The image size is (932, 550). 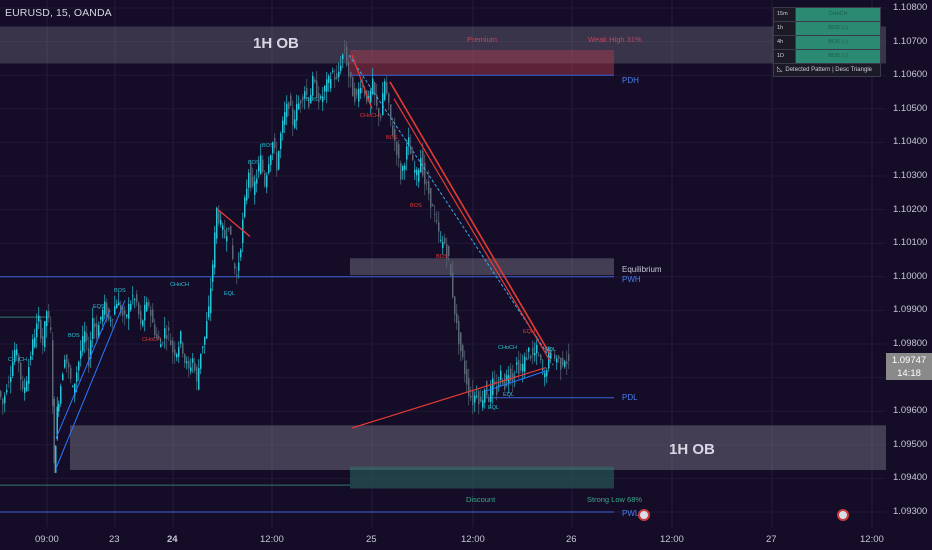 I want to click on price-tick: 1.10000, so click(x=910, y=276).